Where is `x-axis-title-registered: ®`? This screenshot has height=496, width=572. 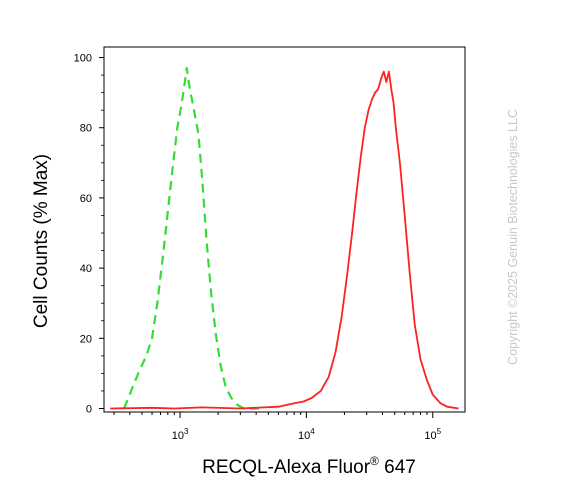
x-axis-title-registered: ® is located at coordinates (374, 461).